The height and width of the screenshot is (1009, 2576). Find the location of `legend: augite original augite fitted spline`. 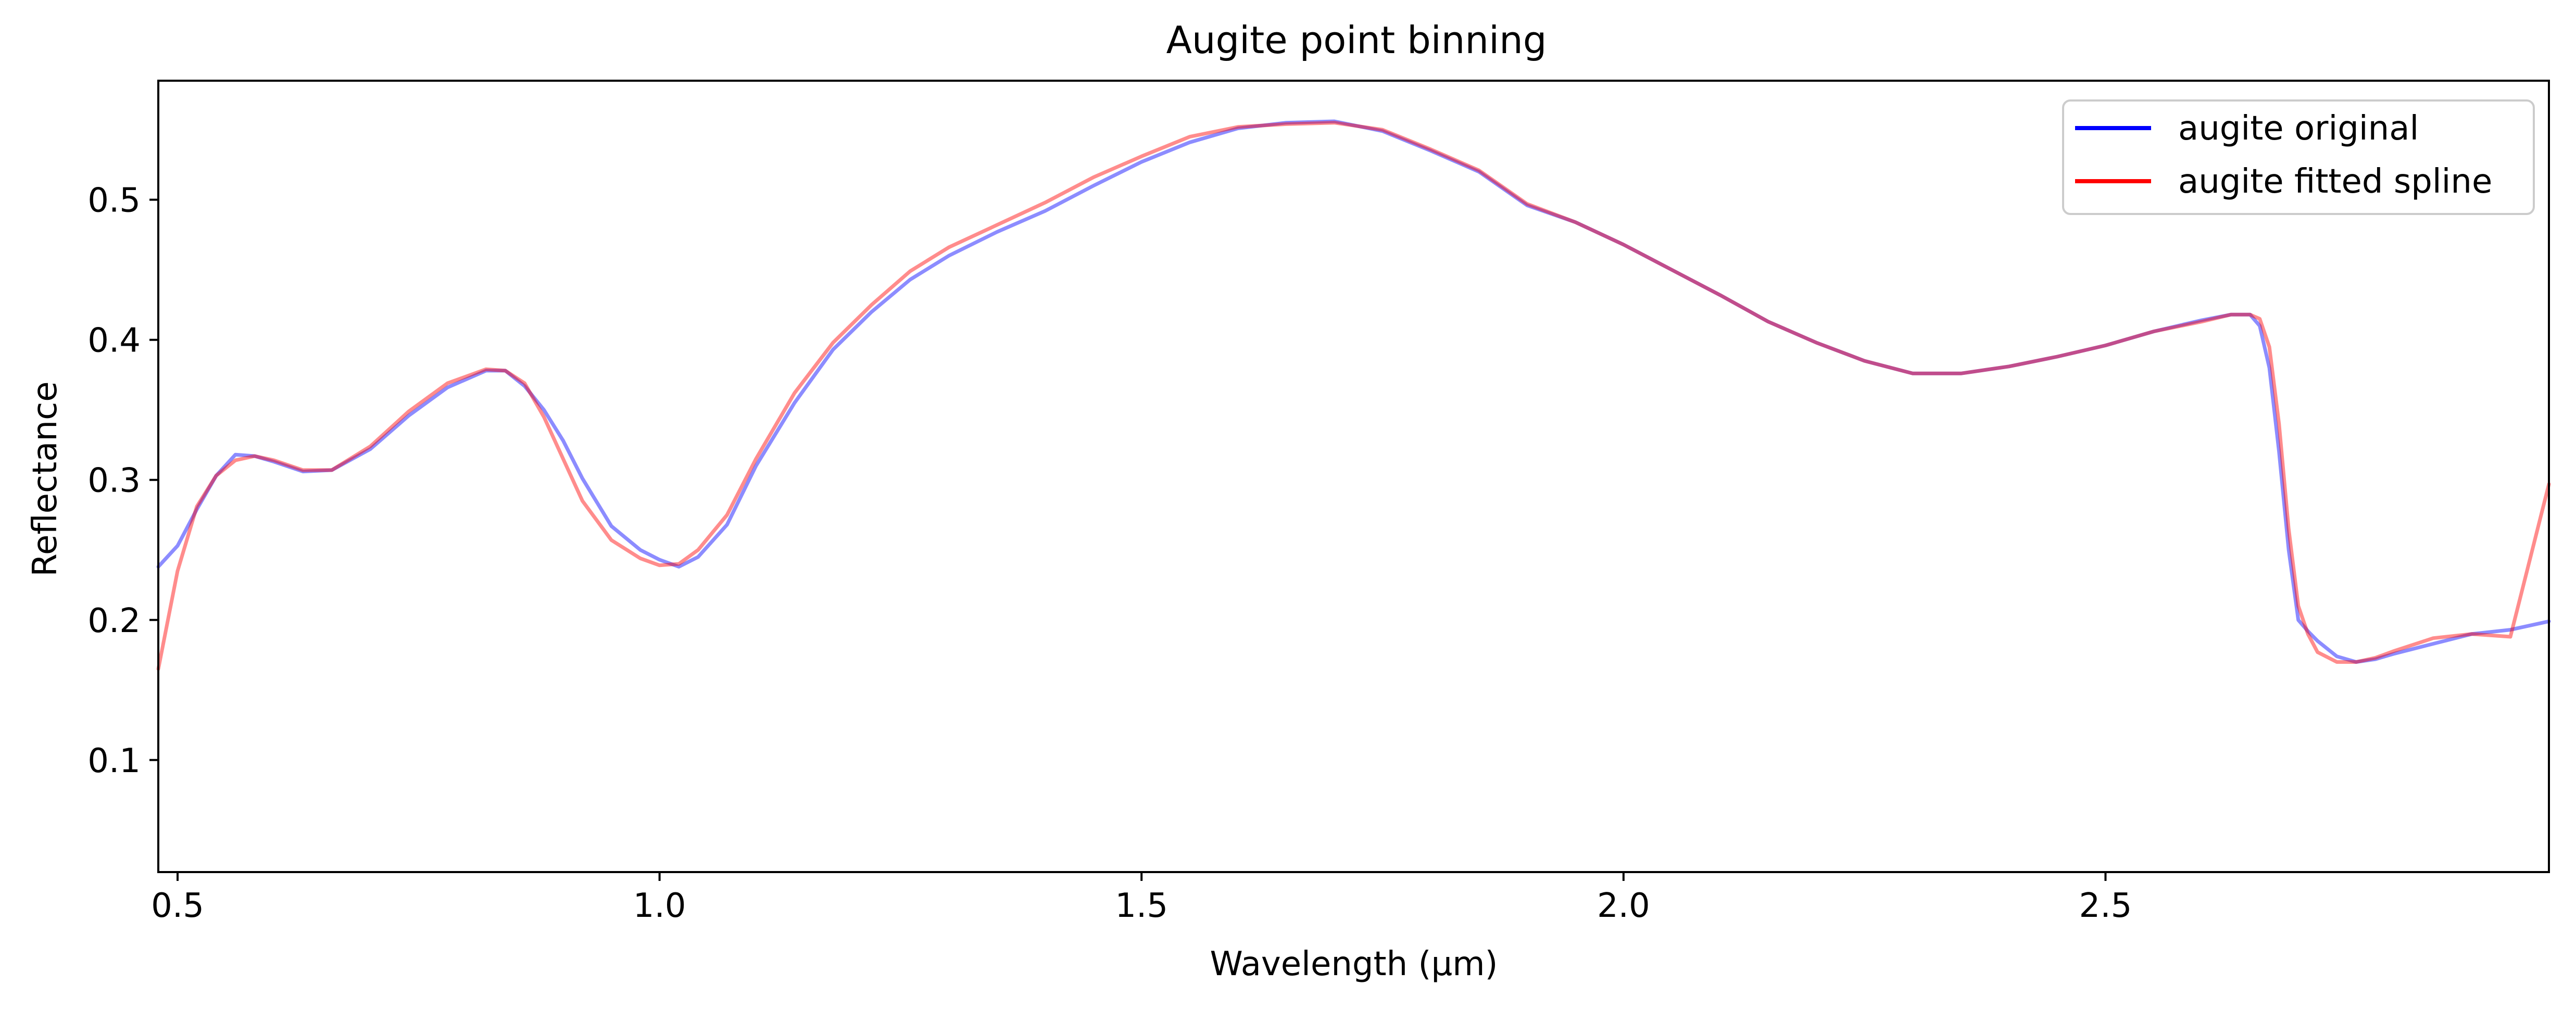

legend: augite original augite fitted spline is located at coordinates (2299, 157).